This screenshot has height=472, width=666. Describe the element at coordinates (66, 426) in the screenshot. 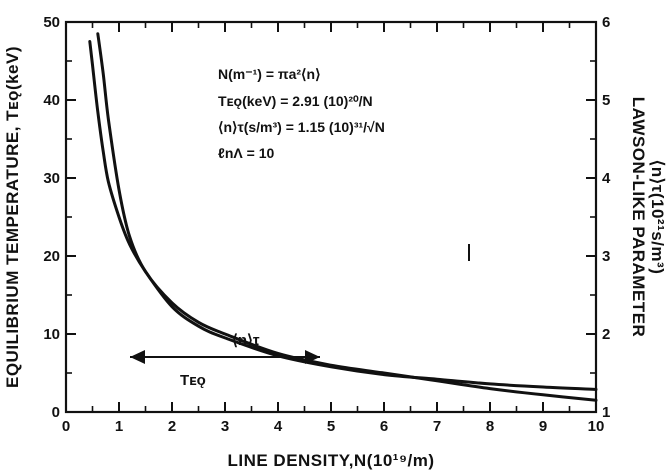

I see `x-tick-label: 0` at that location.